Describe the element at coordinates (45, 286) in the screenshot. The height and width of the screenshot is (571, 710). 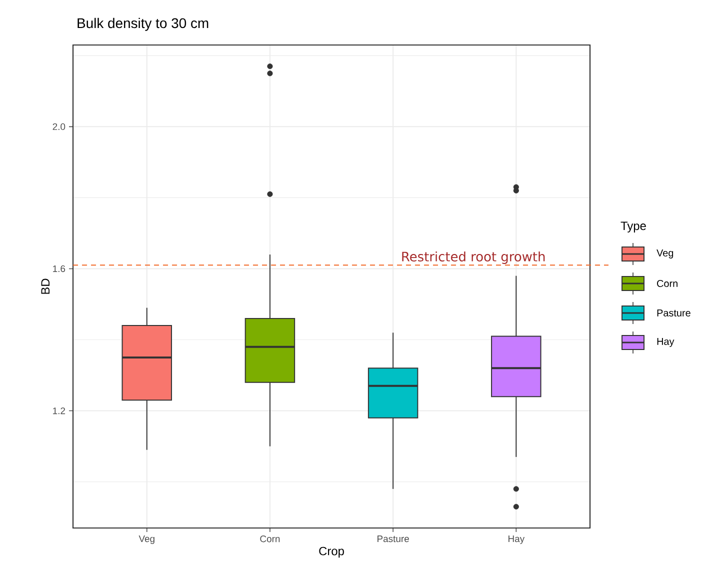
I see `y-axis-title: BD` at that location.